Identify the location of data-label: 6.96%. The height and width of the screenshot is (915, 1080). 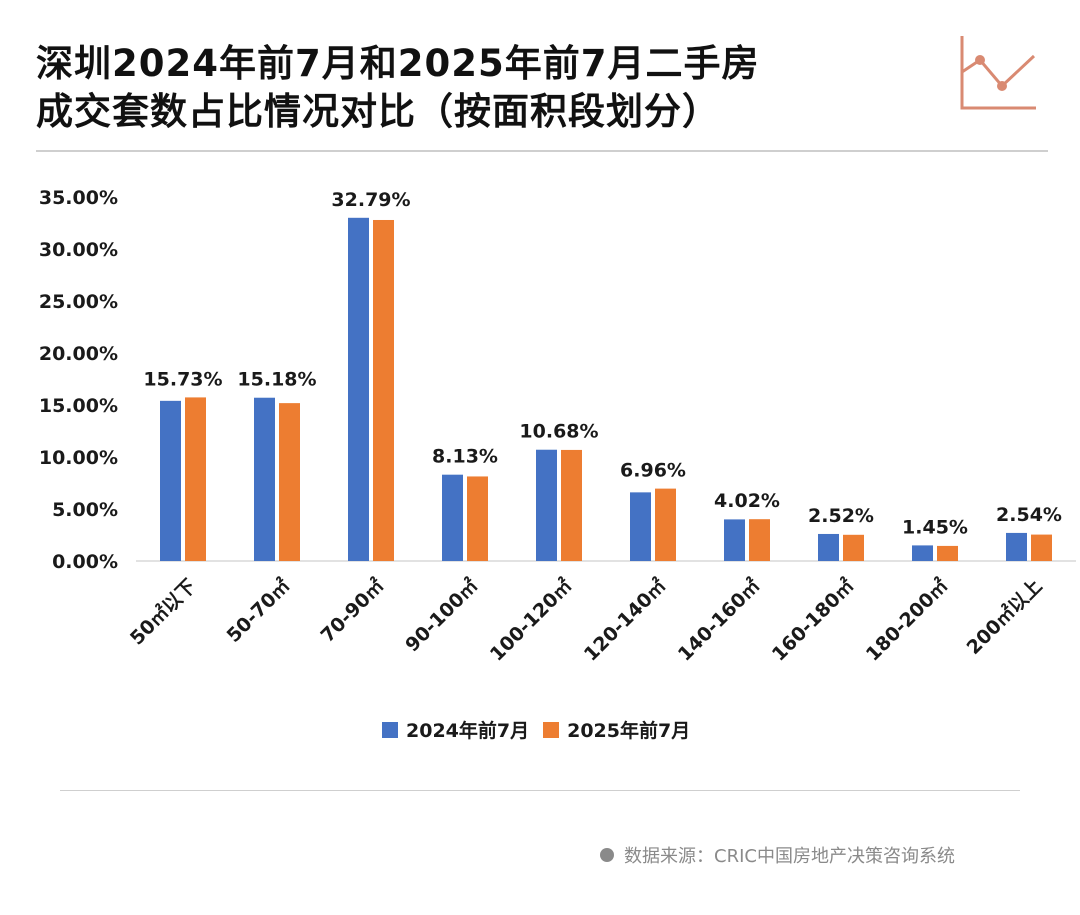
(653, 471).